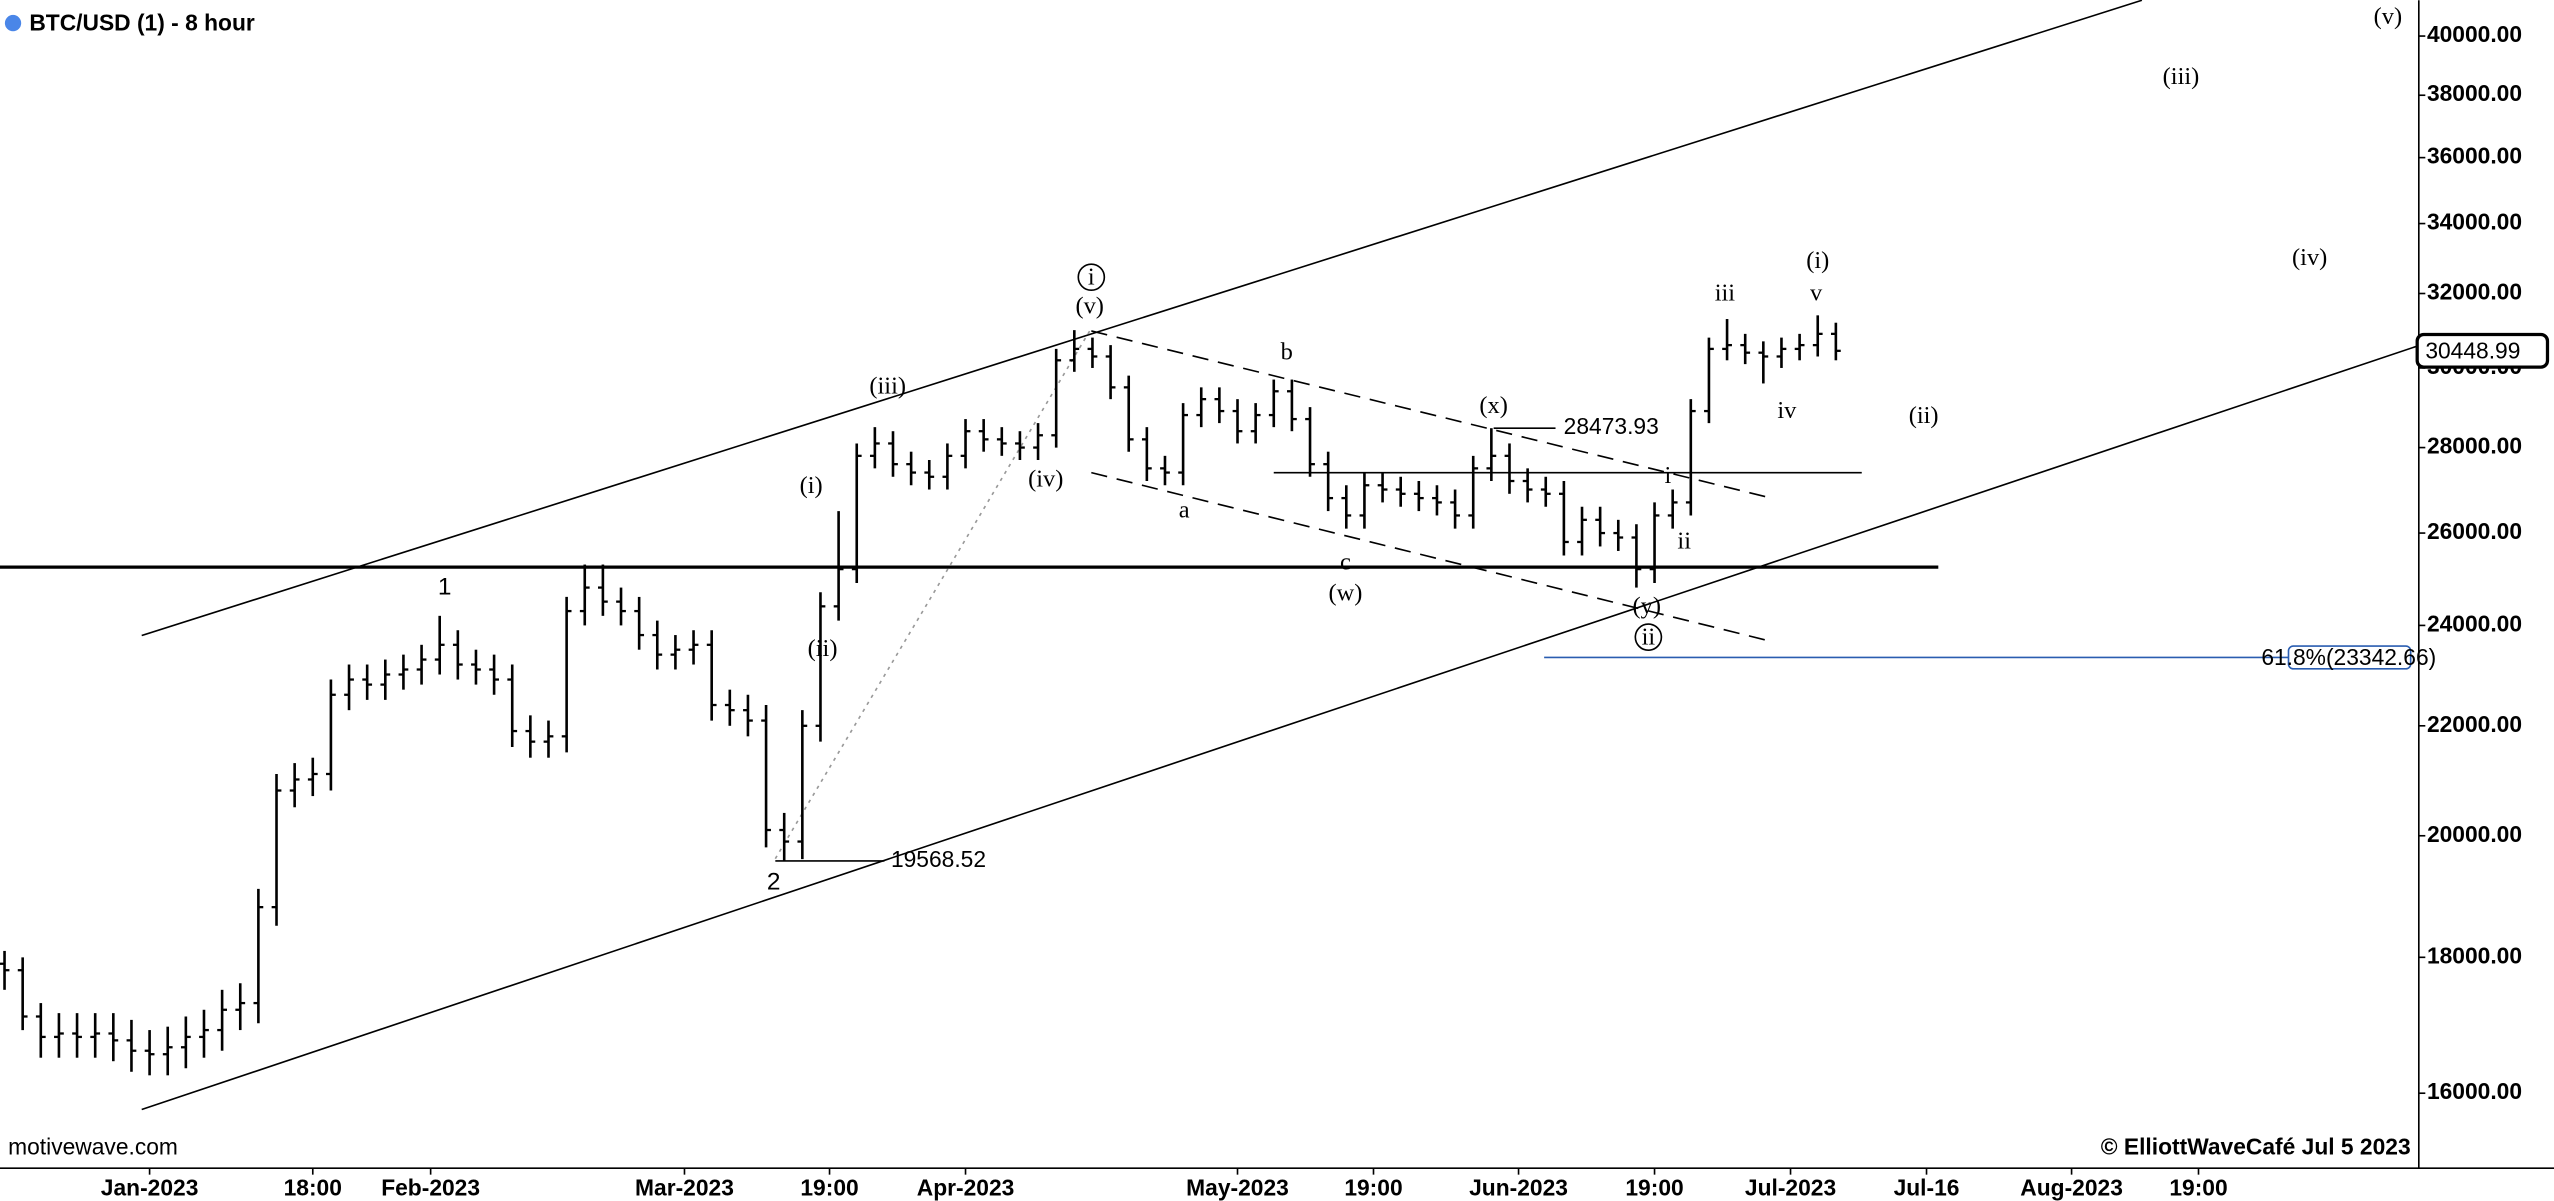  I want to click on x-tick-label: Jan-2023, so click(150, 1187).